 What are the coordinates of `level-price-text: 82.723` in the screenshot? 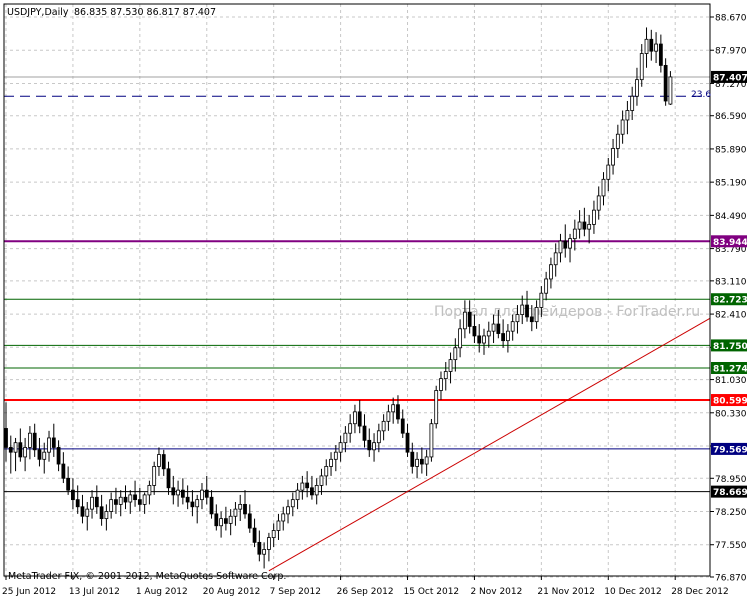 It's located at (730, 301).